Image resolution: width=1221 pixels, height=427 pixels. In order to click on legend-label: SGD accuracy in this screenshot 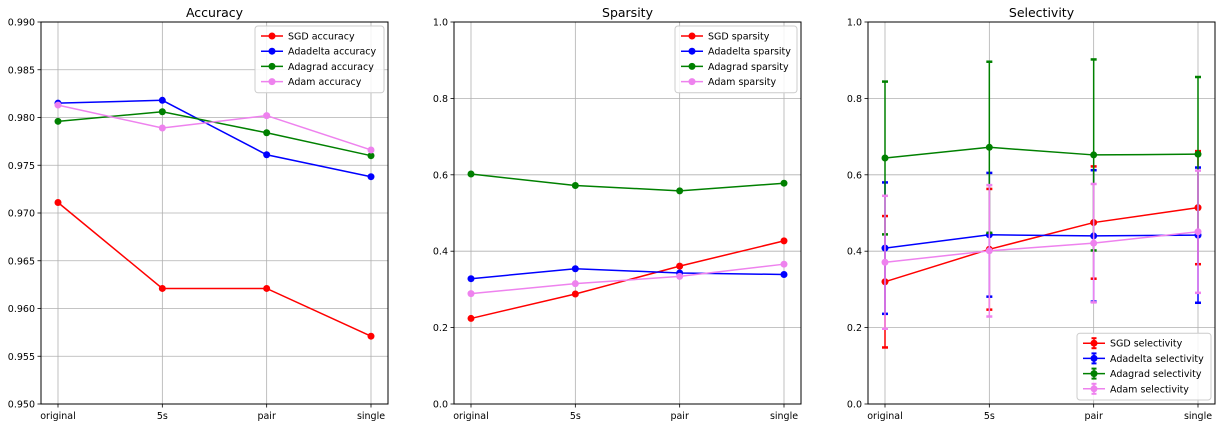, I will do `click(321, 37)`.